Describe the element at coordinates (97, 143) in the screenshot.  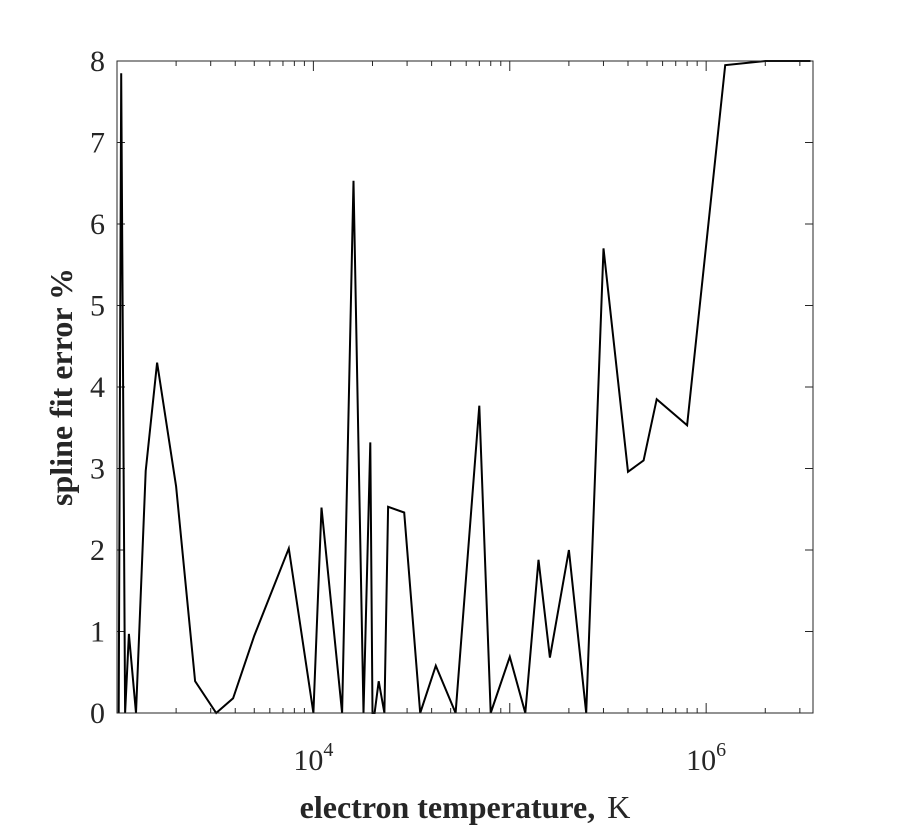
I see `y-tick-label-7: 7` at that location.